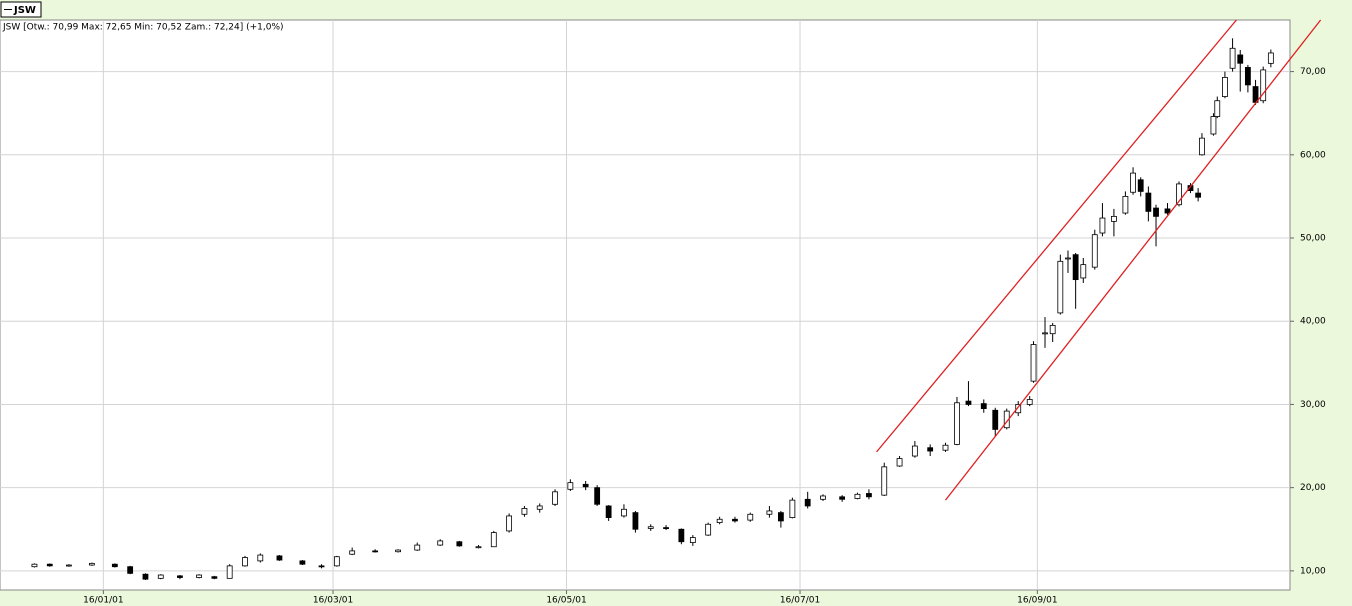 The image size is (1352, 606). What do you see at coordinates (1313, 322) in the screenshot?
I see `y-tick-label: 40,00` at bounding box center [1313, 322].